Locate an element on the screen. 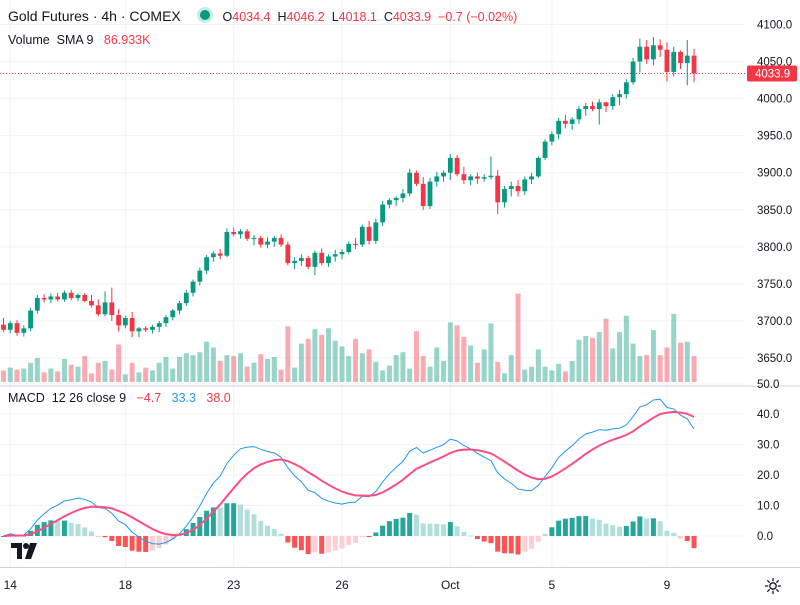 The image size is (800, 605). interval-label: 4h is located at coordinates (109, 16).